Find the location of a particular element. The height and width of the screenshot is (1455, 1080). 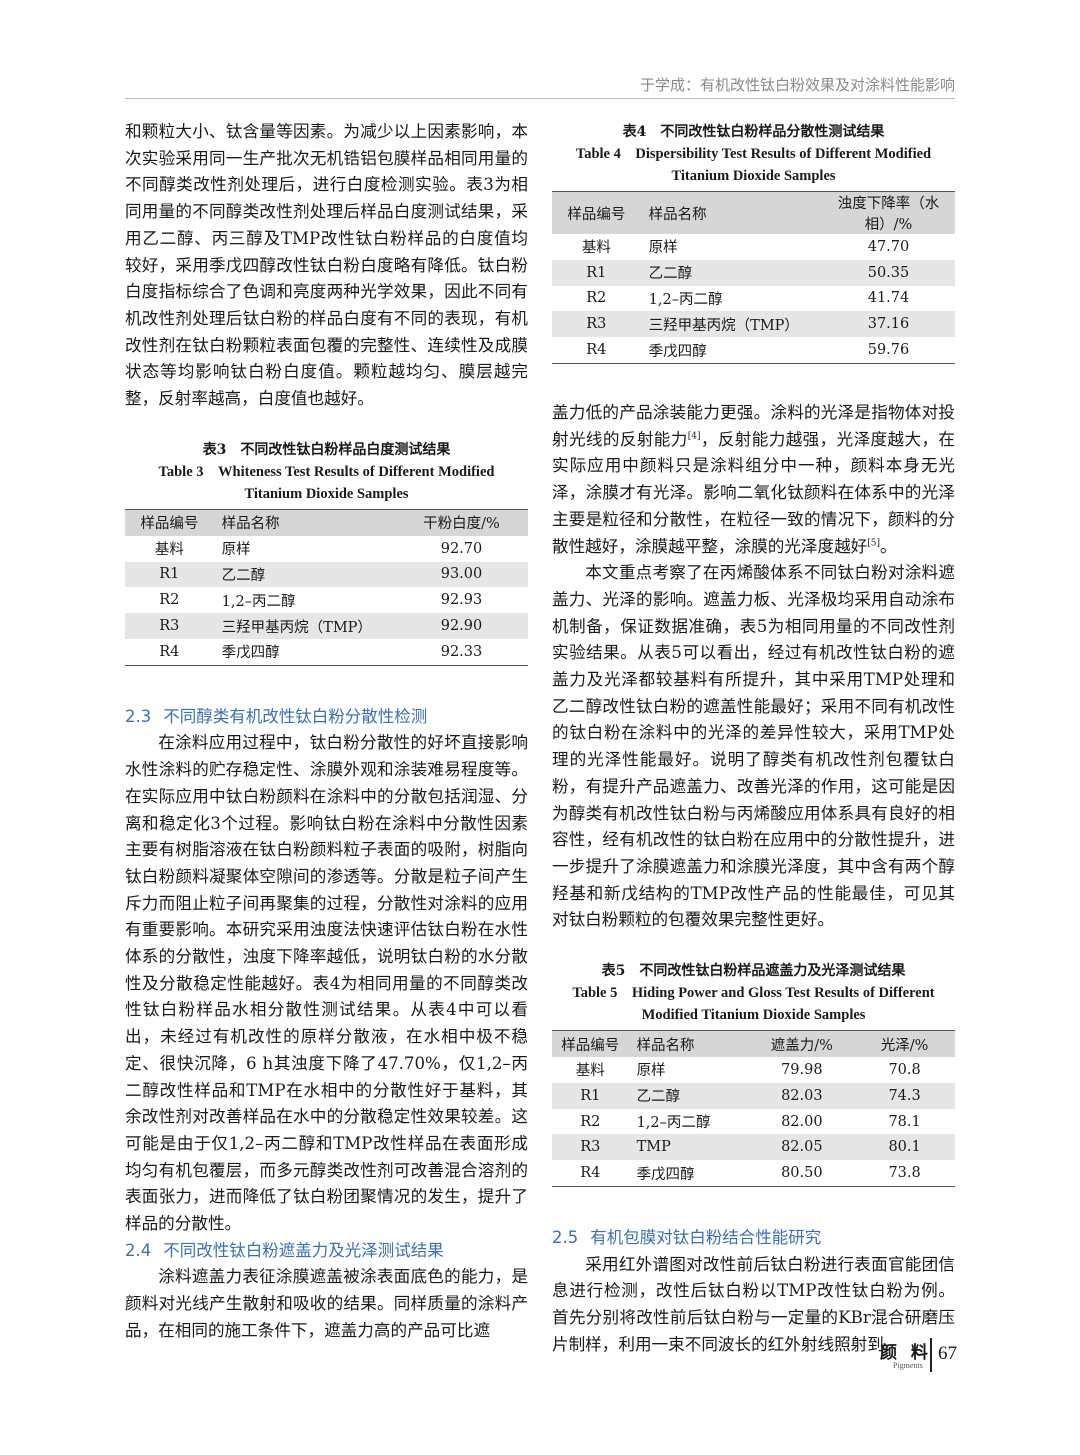

citation: [4] is located at coordinates (694, 436).